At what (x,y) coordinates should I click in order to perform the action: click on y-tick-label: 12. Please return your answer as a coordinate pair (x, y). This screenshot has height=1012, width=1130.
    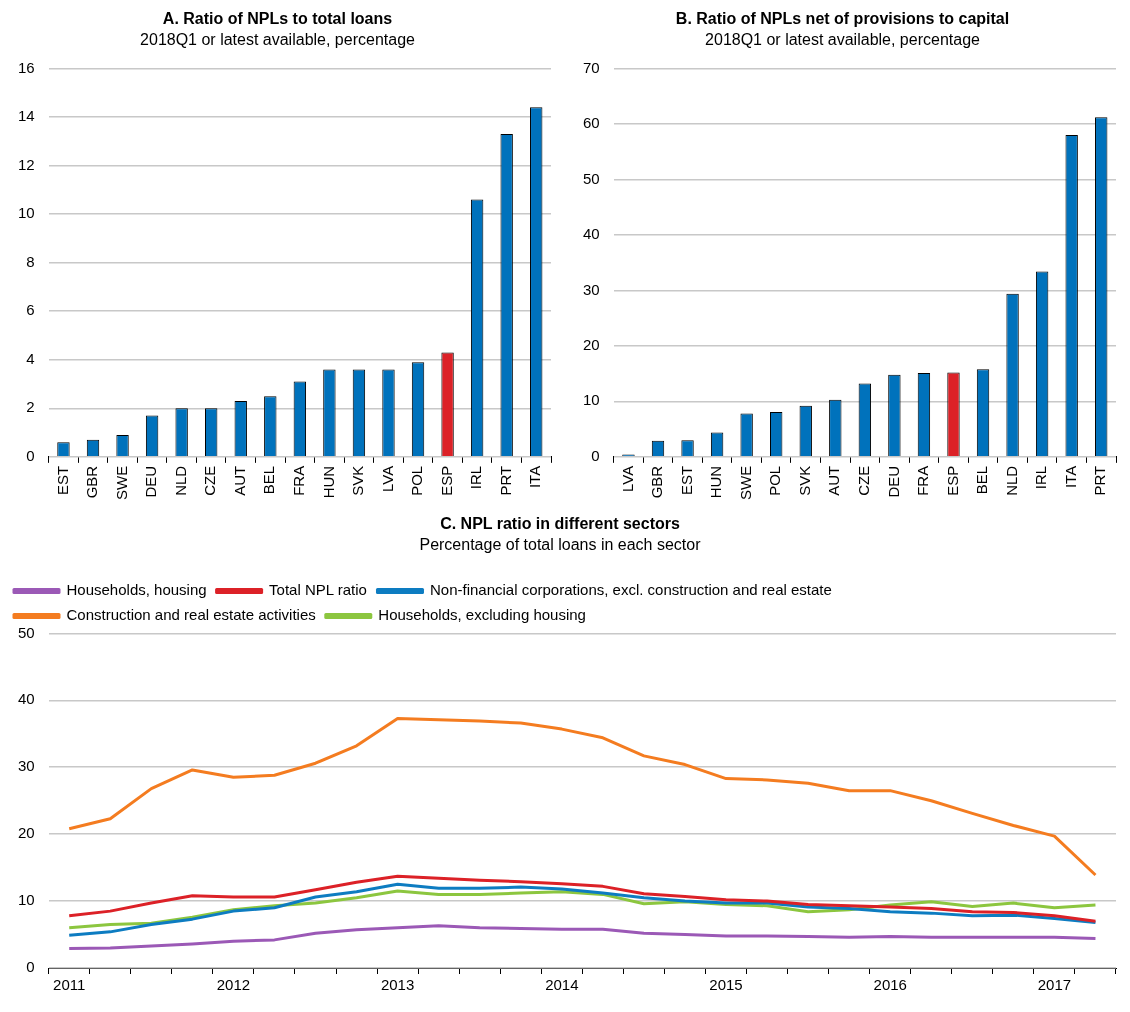
    Looking at the image, I should click on (26, 164).